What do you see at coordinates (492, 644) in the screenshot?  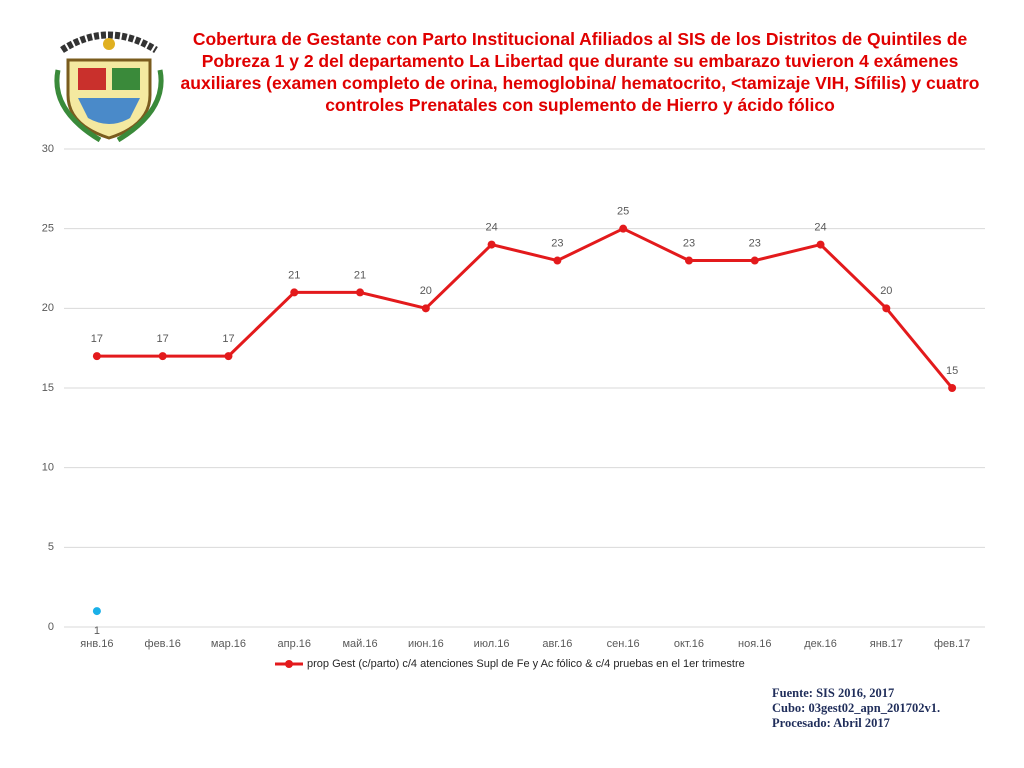 I see `x-tick-label: июл.16` at bounding box center [492, 644].